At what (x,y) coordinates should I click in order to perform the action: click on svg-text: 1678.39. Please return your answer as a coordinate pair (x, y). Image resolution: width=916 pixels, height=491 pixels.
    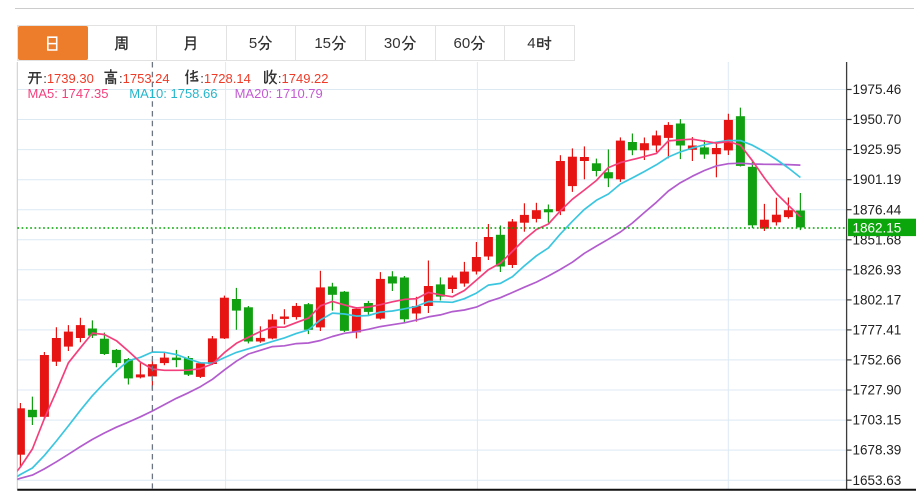
    Looking at the image, I should click on (877, 450).